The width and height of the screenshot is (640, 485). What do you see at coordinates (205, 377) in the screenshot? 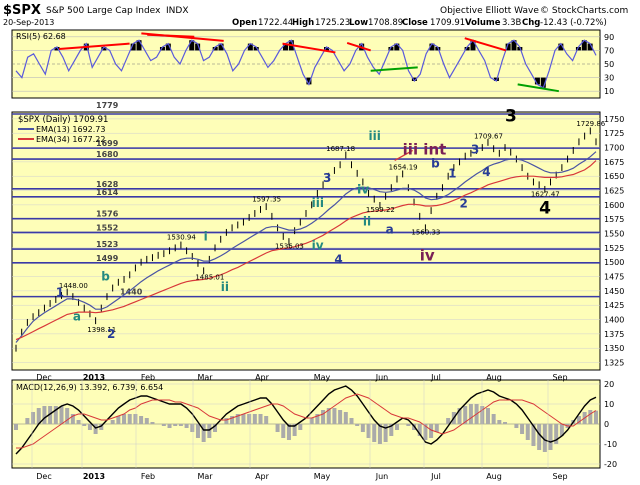
I see `date-tick-label: Mar` at bounding box center [205, 377].